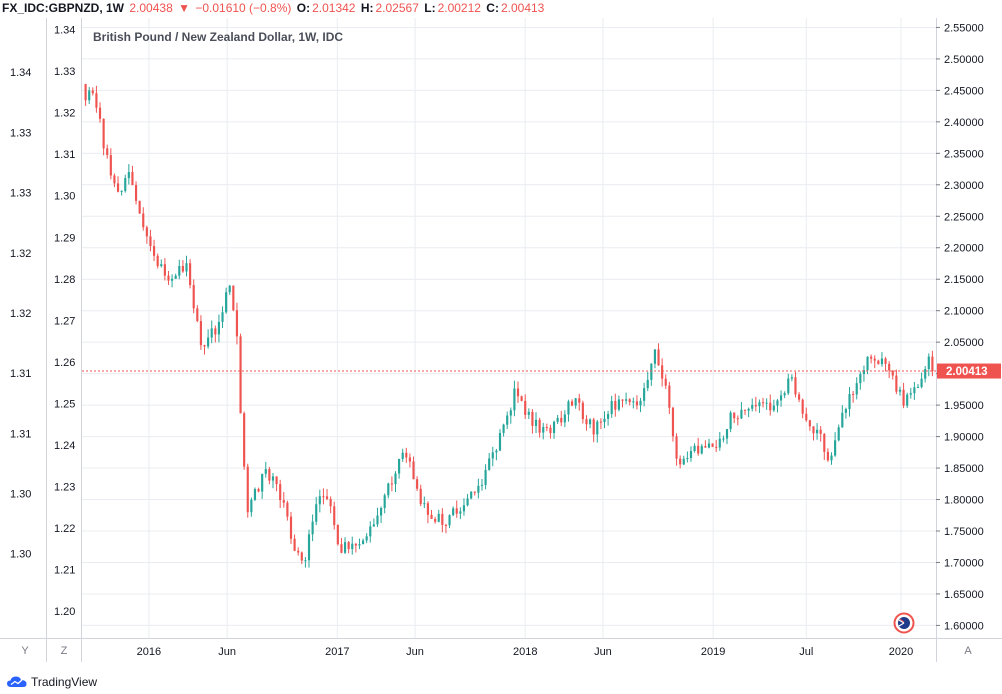  What do you see at coordinates (64, 612) in the screenshot?
I see `inner-tick-label: 1.20` at bounding box center [64, 612].